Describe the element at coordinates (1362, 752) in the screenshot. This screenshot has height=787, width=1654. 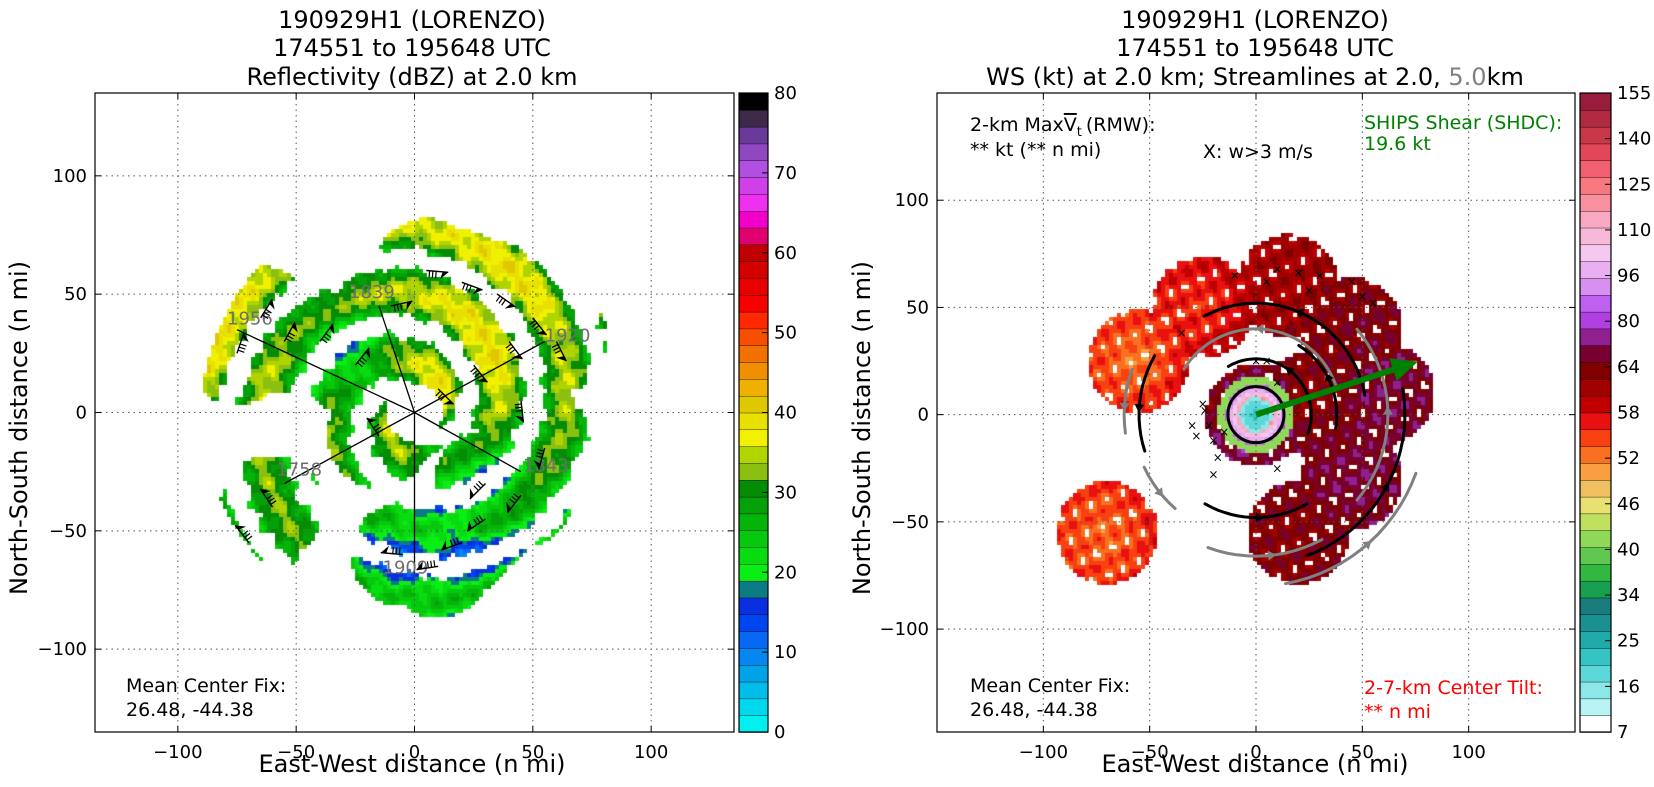
I see `right-xtick-label: 50` at that location.